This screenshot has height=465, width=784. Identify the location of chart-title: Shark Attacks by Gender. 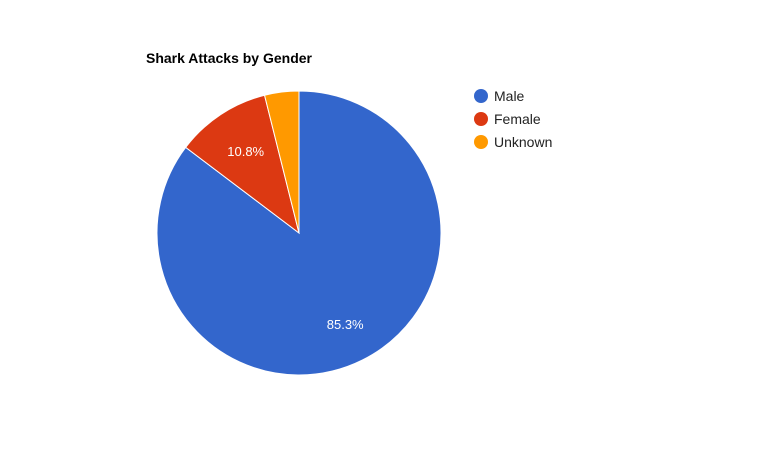
(229, 58).